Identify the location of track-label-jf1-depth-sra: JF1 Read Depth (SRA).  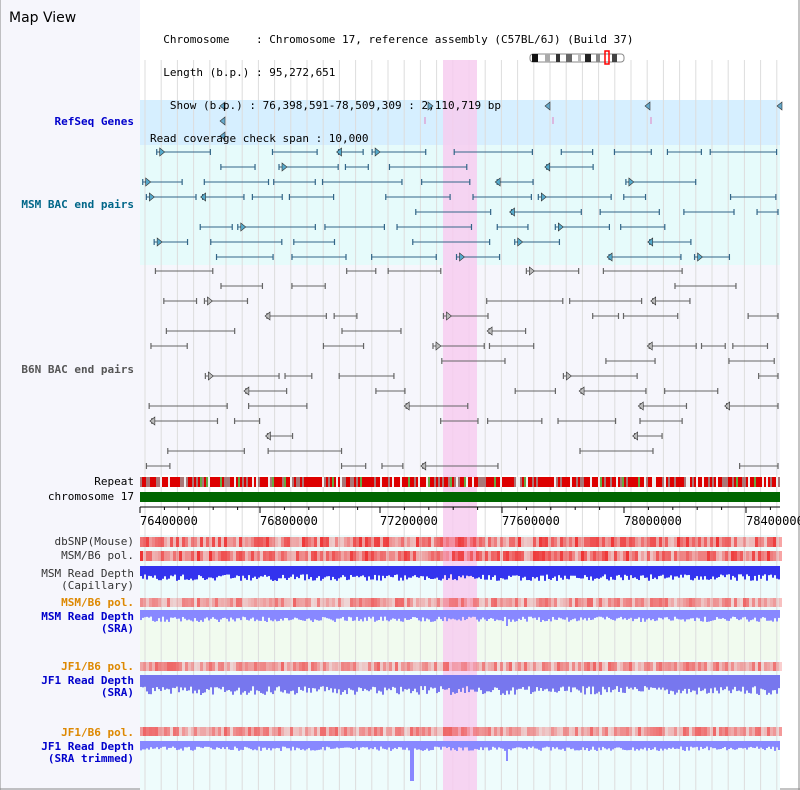
(87, 686).